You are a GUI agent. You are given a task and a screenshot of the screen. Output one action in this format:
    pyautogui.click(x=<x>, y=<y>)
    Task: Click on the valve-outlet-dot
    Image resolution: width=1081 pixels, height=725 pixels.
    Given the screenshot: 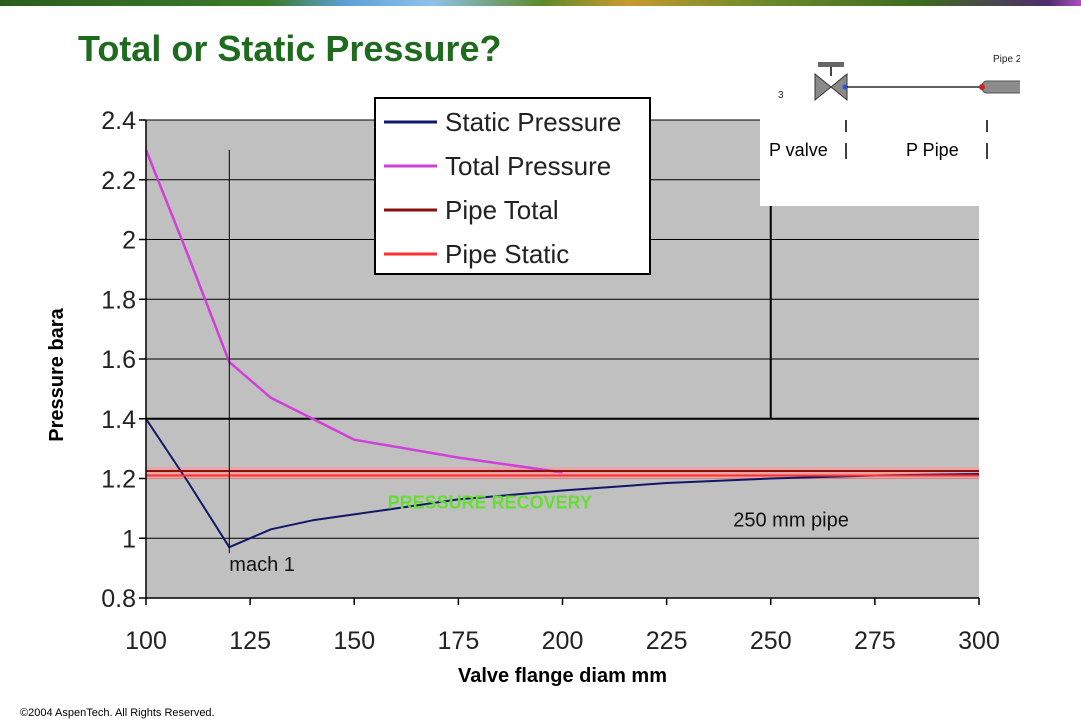 What is the action you would take?
    pyautogui.click(x=845, y=87)
    